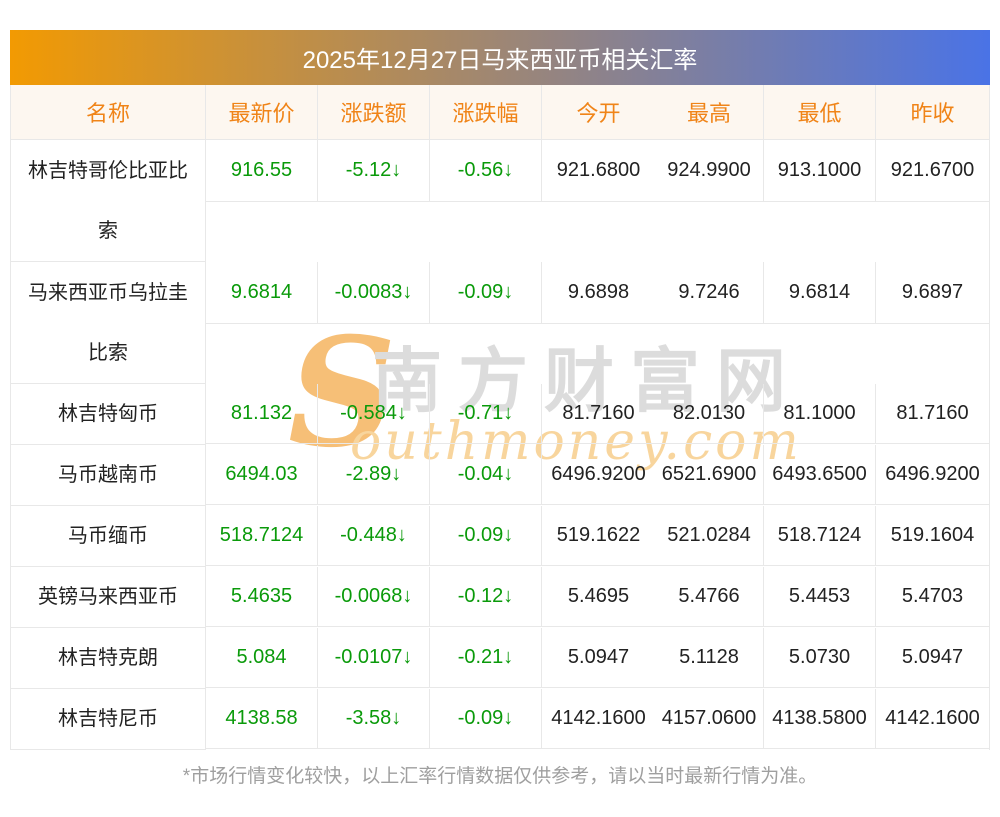 Image resolution: width=1000 pixels, height=817 pixels. Describe the element at coordinates (932, 474) in the screenshot. I see `prev-close-value: 6496.9200` at that location.